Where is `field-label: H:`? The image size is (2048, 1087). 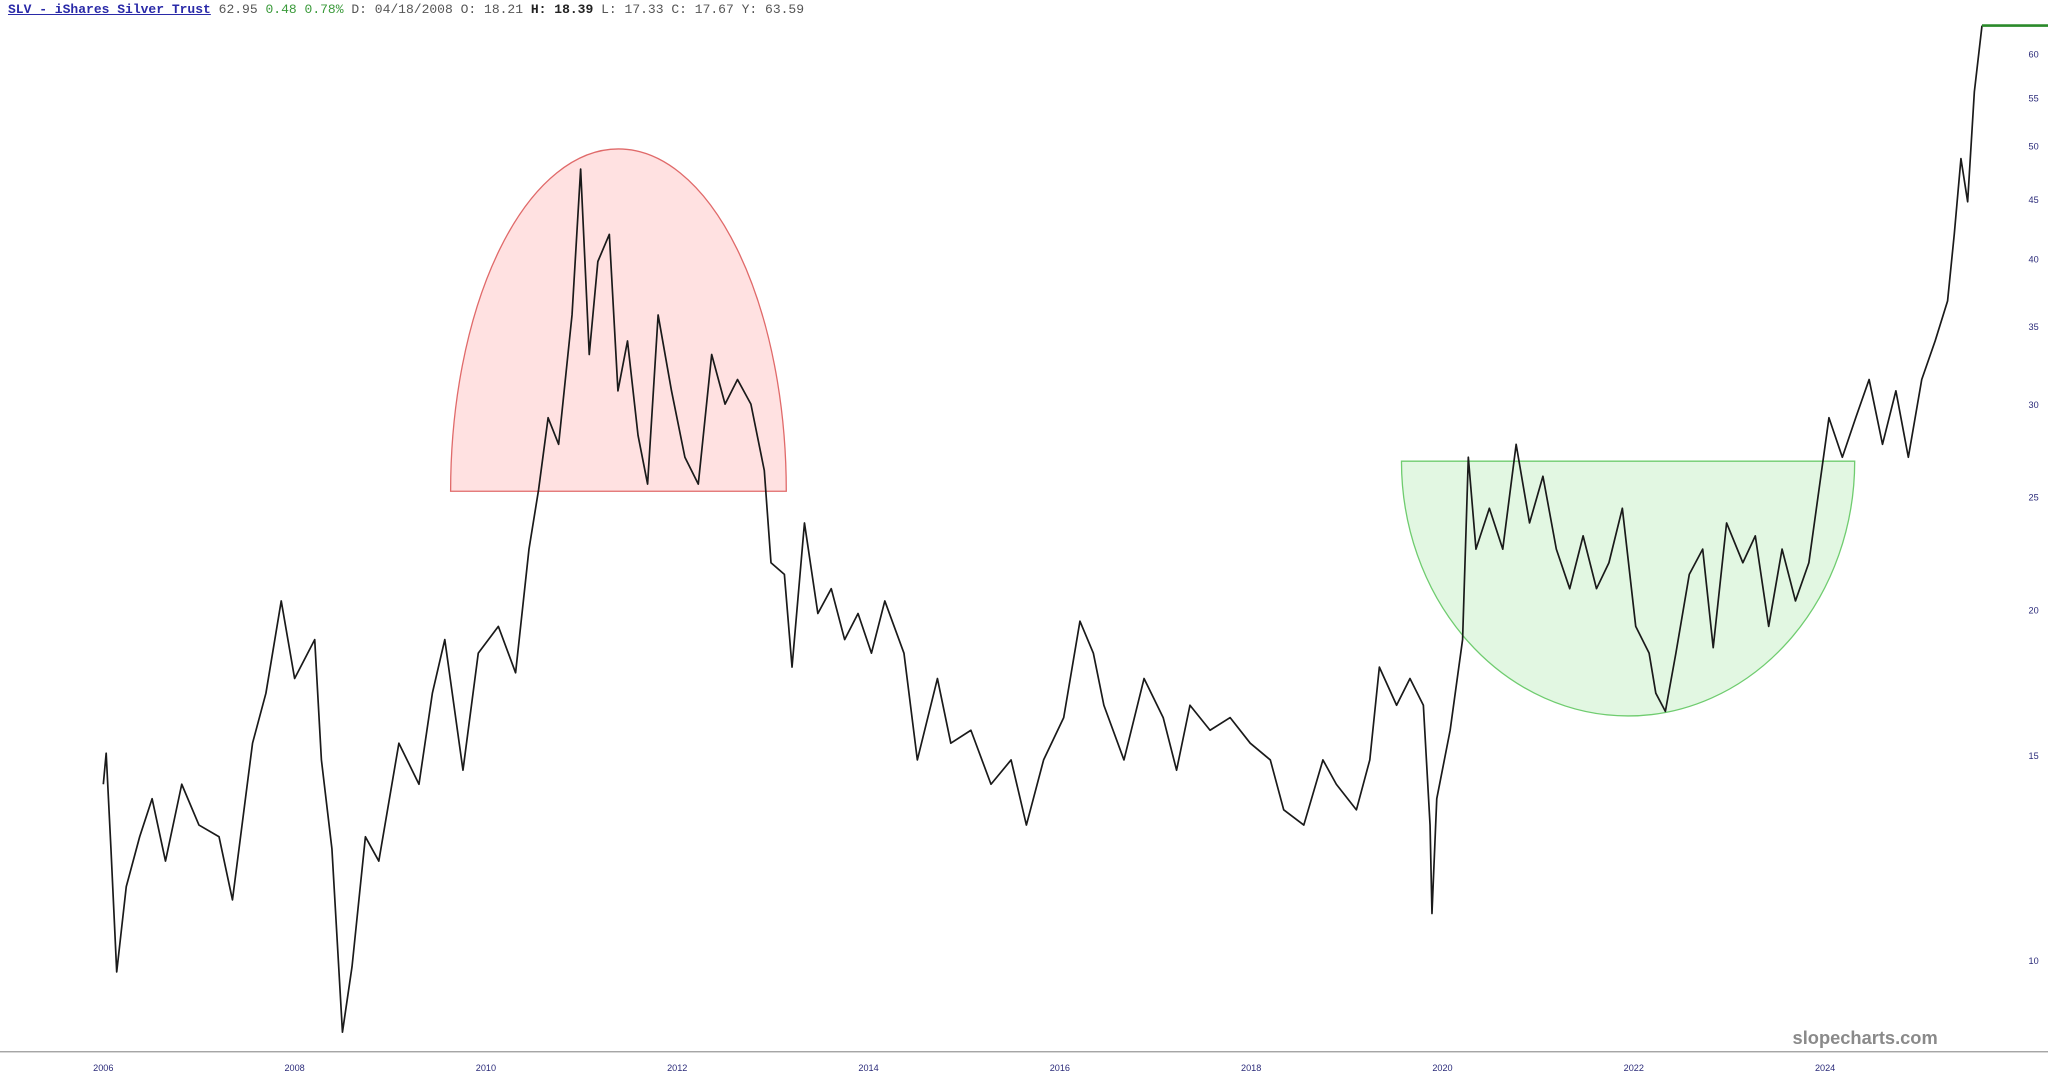 field-label: H: is located at coordinates (538, 9).